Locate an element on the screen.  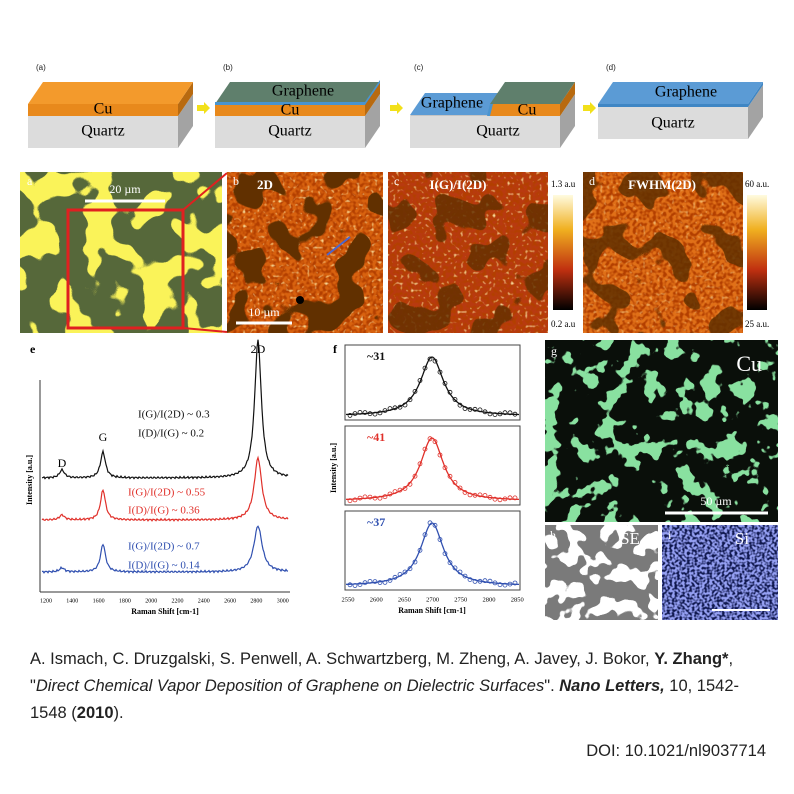
panel-label: g is located at coordinates (554, 351).